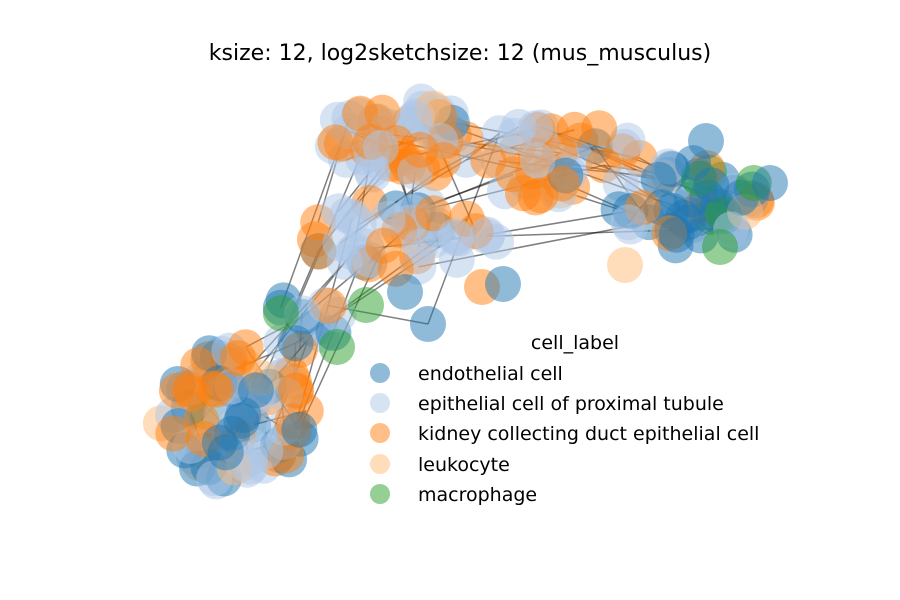  I want to click on legend-title: cell_label, so click(575, 343).